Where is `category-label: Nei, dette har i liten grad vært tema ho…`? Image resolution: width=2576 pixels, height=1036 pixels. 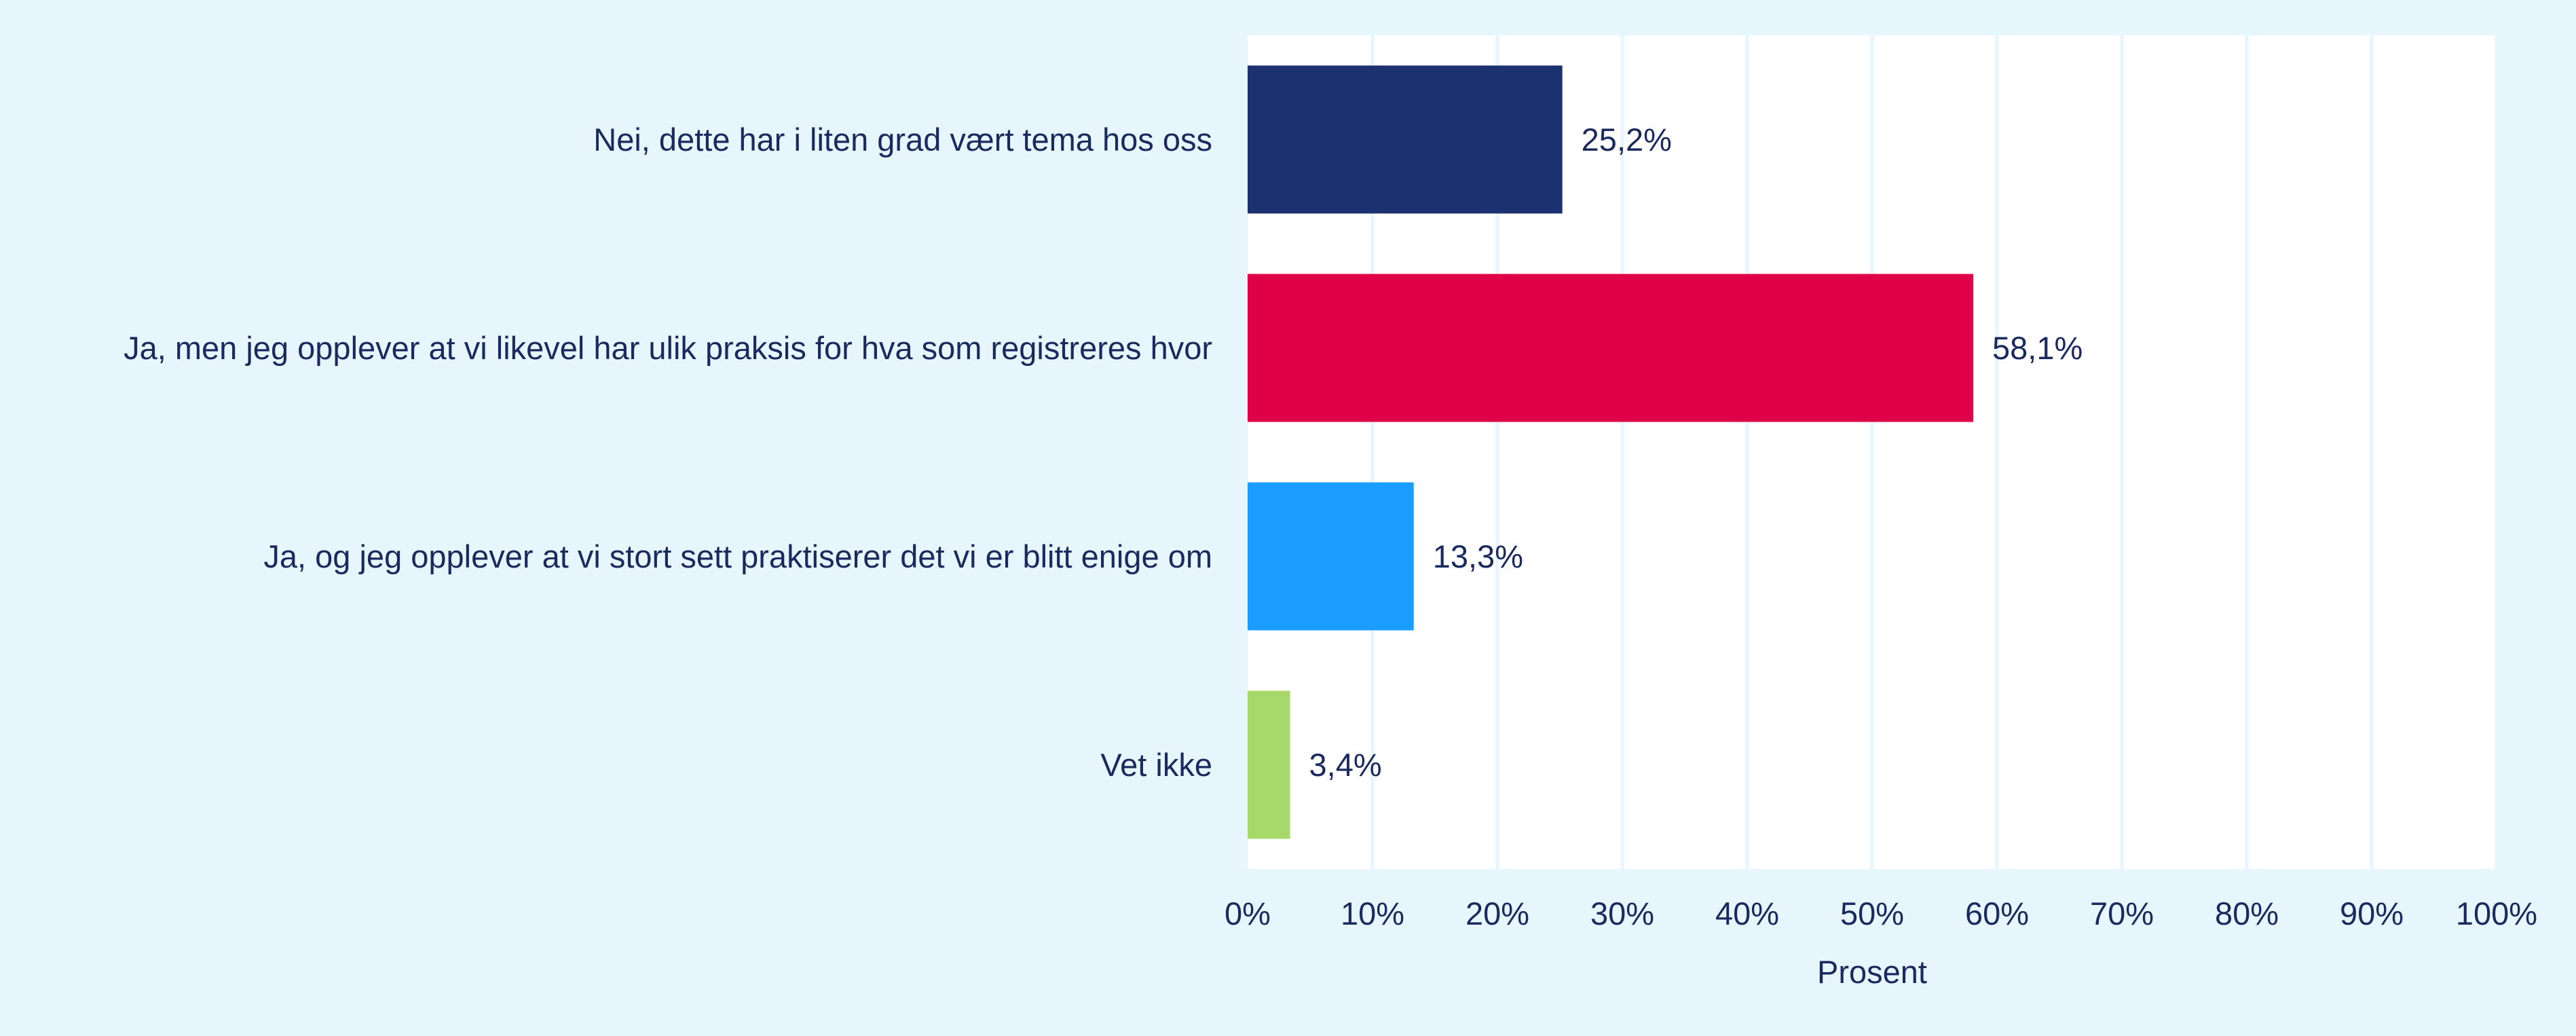
category-label: Nei, dette har i liten grad vært tema ho… is located at coordinates (903, 140).